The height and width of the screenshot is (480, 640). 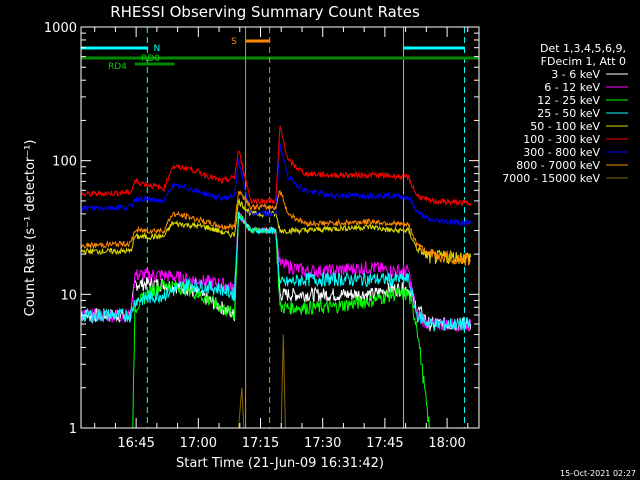 What do you see at coordinates (265, 12) in the screenshot?
I see `chart-title: RHESSI Observing Summary Count Rates` at bounding box center [265, 12].